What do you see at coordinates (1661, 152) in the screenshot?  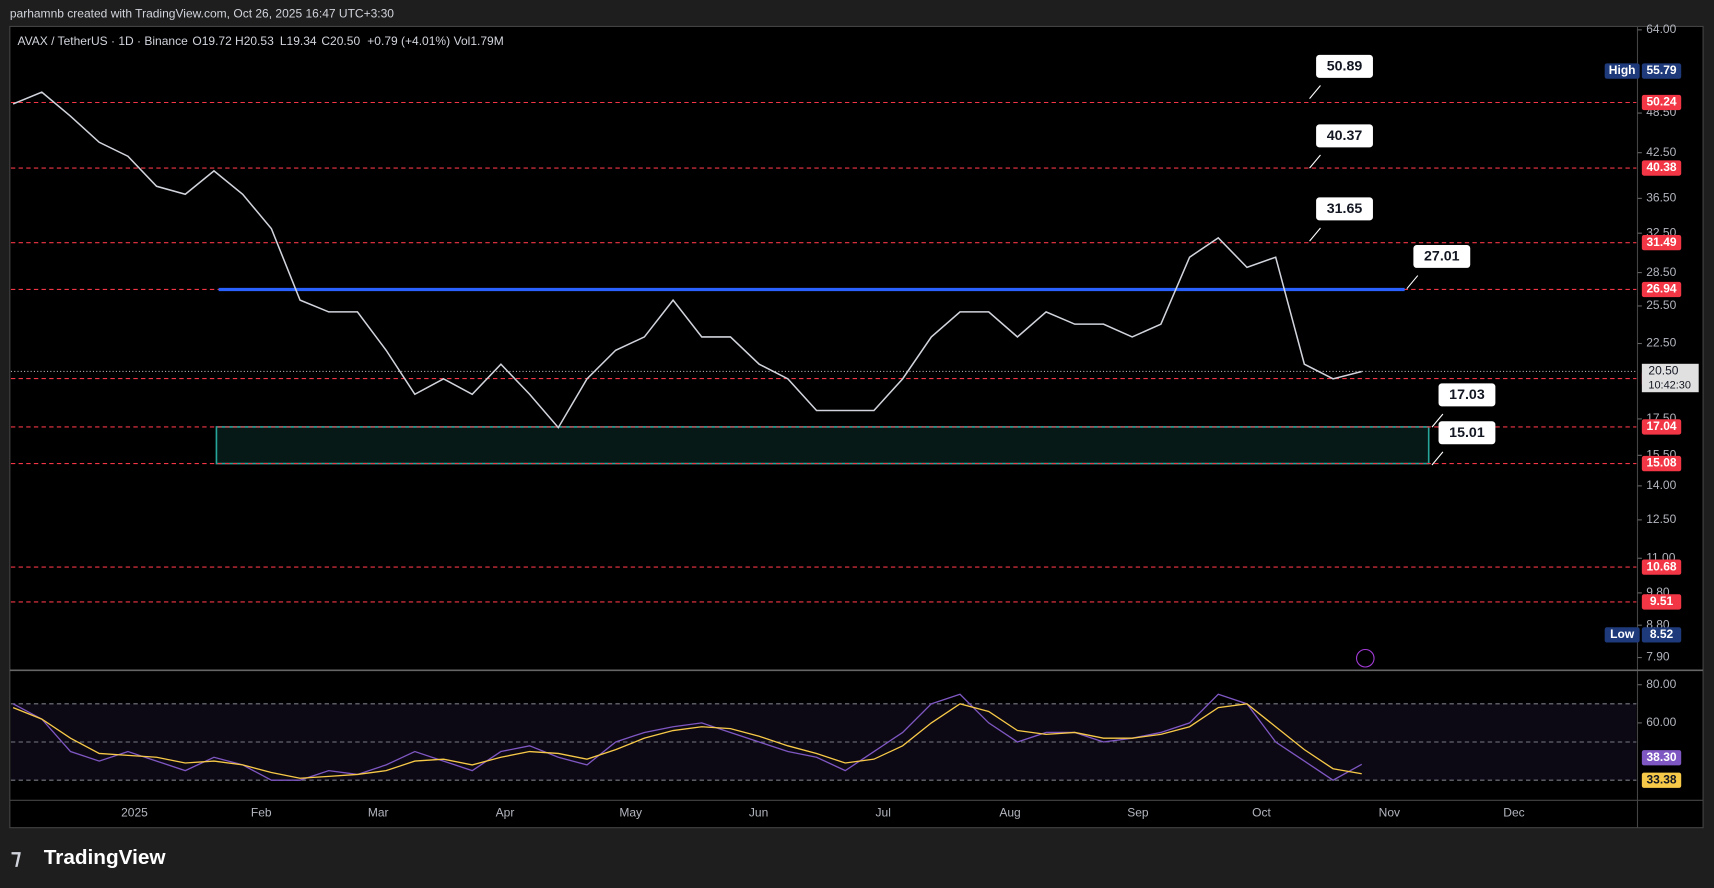 I see `y-tick-label: 42.50` at bounding box center [1661, 152].